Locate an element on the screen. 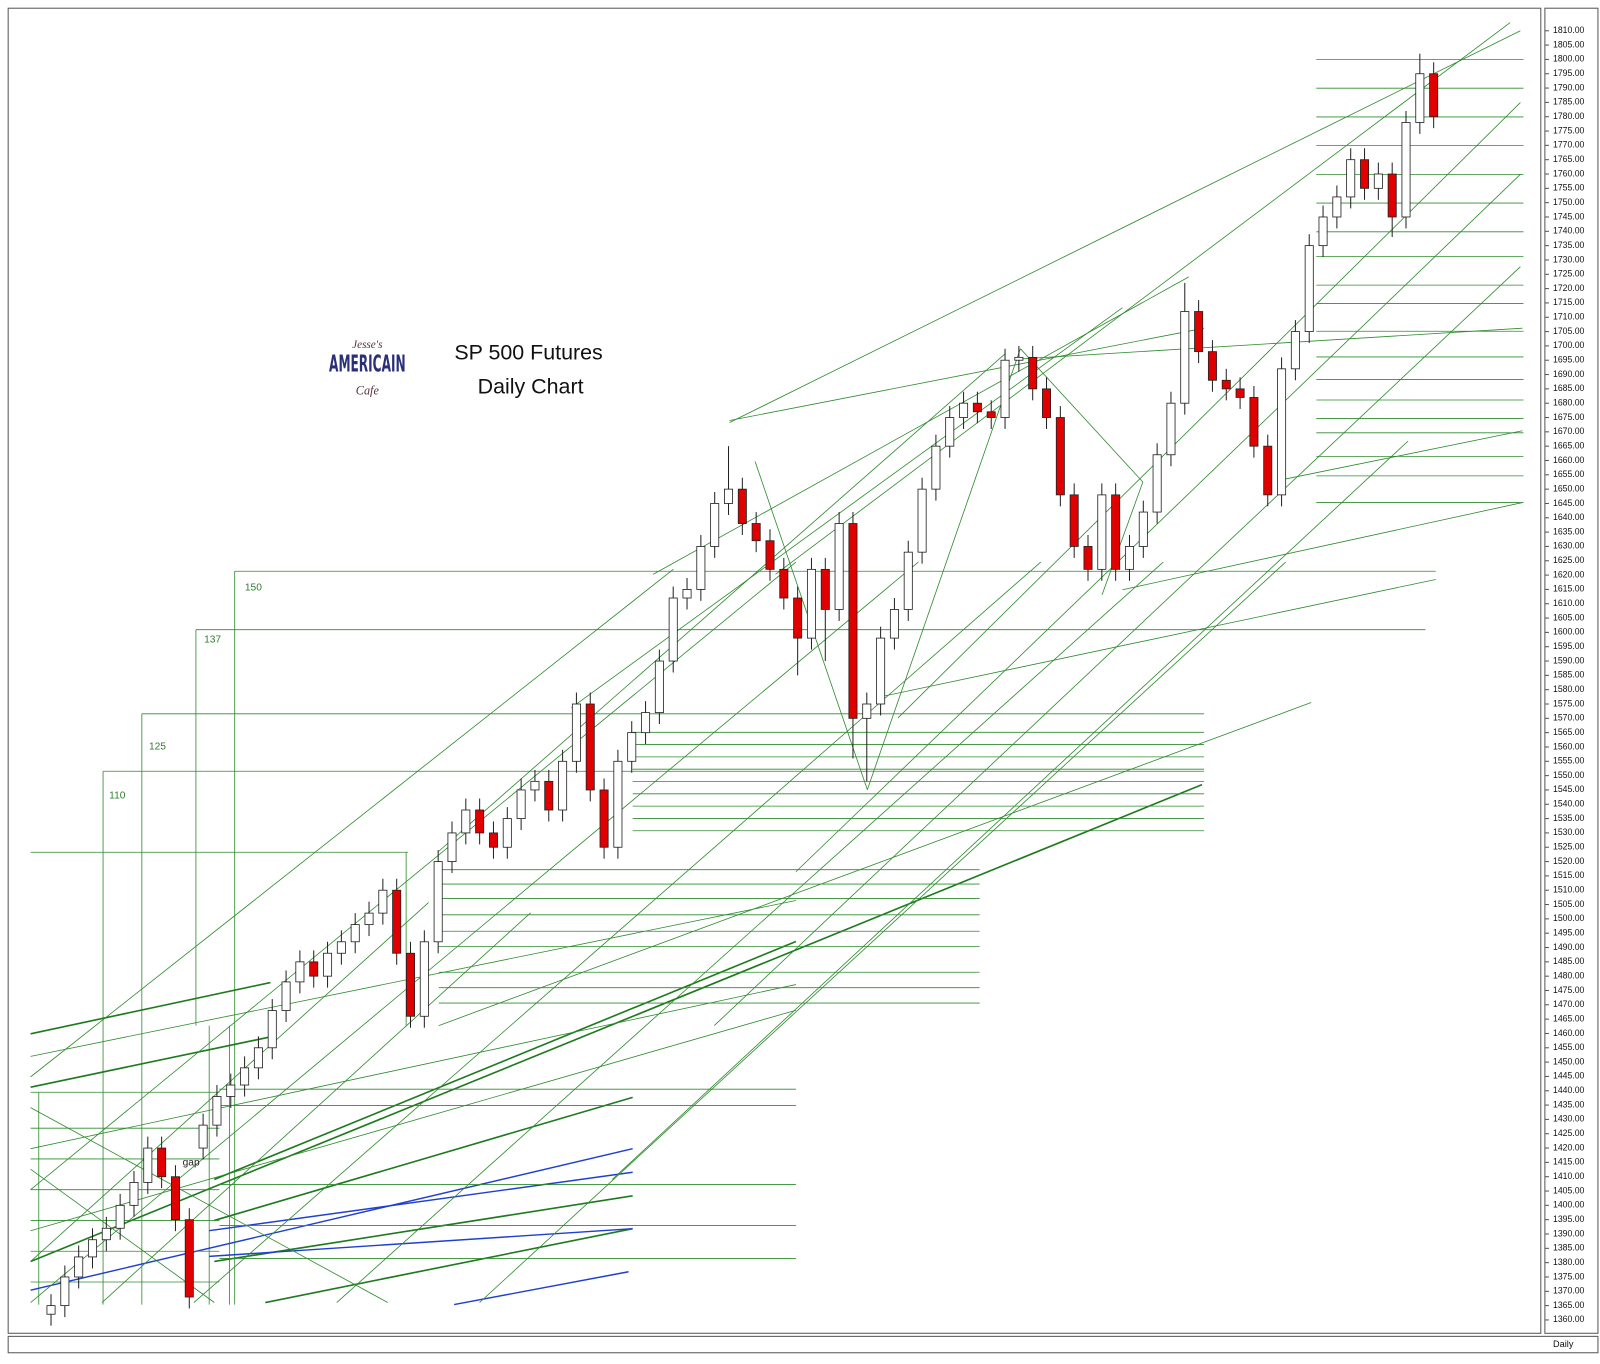 Image resolution: width=1600 pixels, height=1364 pixels. y-tick-label: 1760.00 is located at coordinates (1568, 173).